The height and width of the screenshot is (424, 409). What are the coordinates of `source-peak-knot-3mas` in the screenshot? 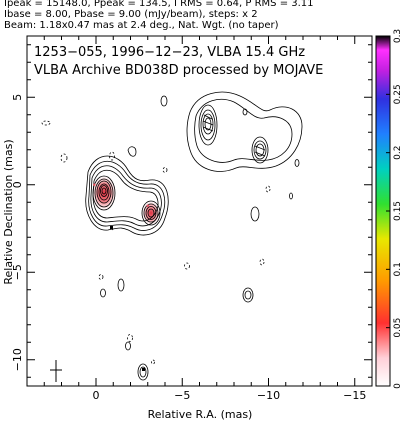 It's located at (147, 205).